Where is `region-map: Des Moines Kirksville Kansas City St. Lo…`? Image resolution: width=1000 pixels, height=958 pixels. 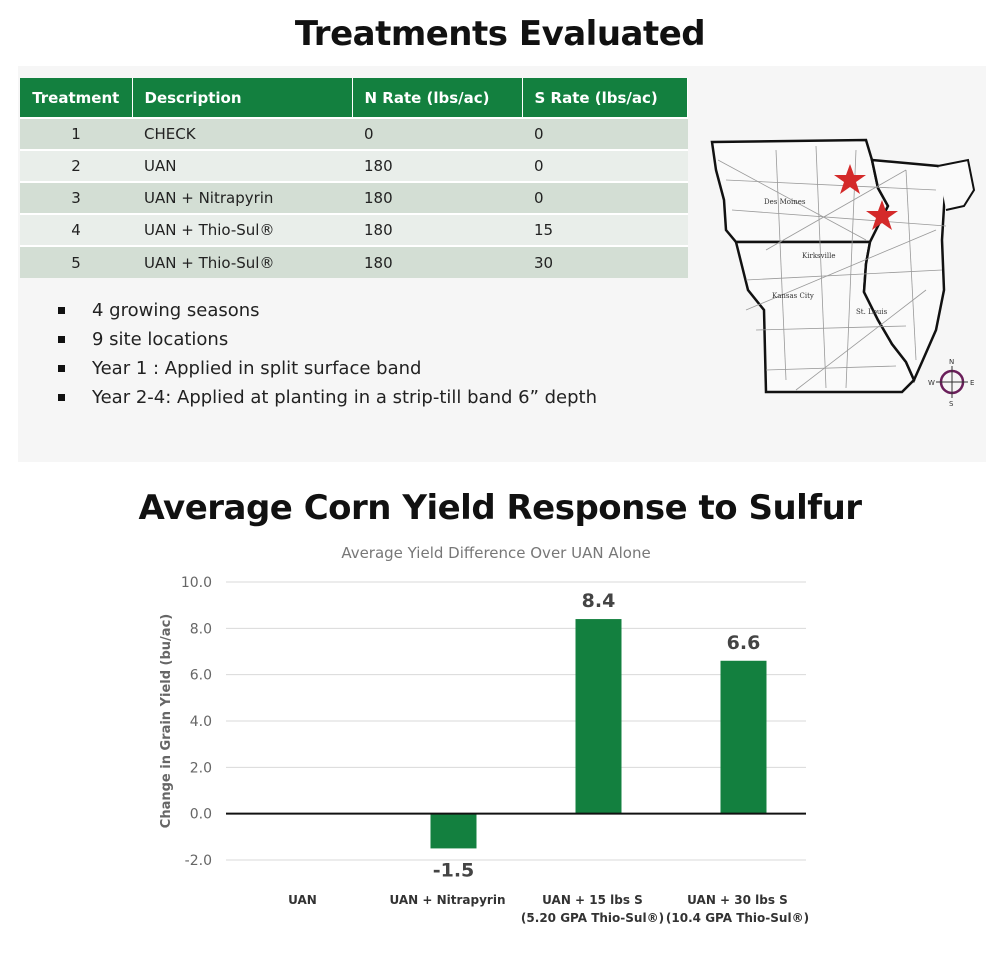
region-map: Des Moines Kirksville Kansas City St. Lo… is located at coordinates (843, 273).